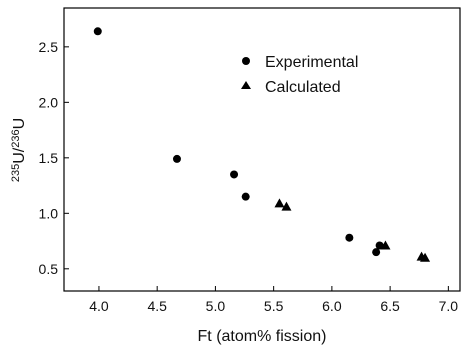  I want to click on legend-marker-experimental, so click(246, 61).